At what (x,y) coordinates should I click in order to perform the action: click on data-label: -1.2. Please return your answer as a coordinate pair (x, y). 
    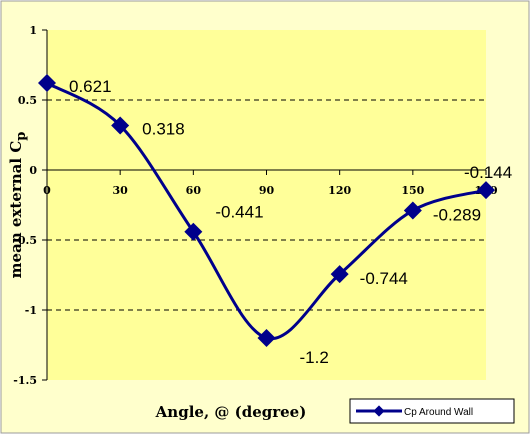
    Looking at the image, I should click on (314, 357).